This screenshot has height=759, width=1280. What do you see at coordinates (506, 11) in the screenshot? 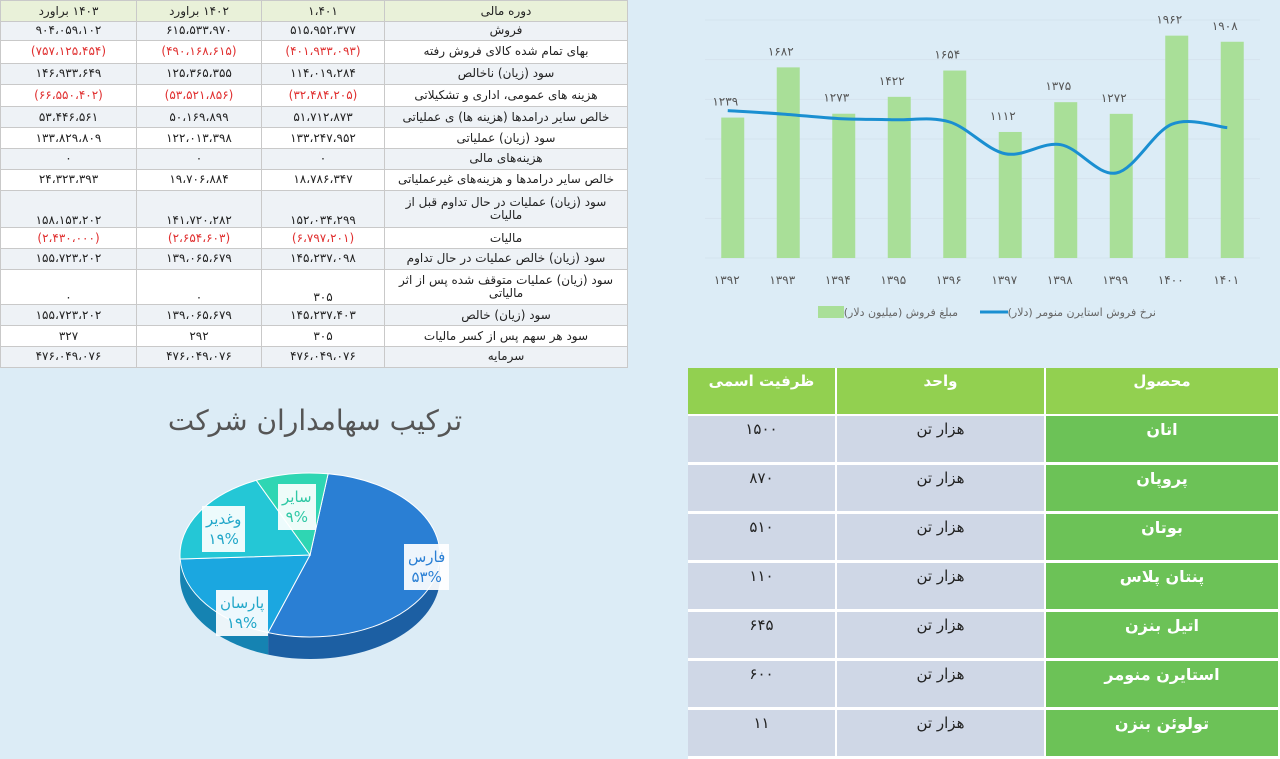
I see `col-header-period: دوره مالی` at bounding box center [506, 11].